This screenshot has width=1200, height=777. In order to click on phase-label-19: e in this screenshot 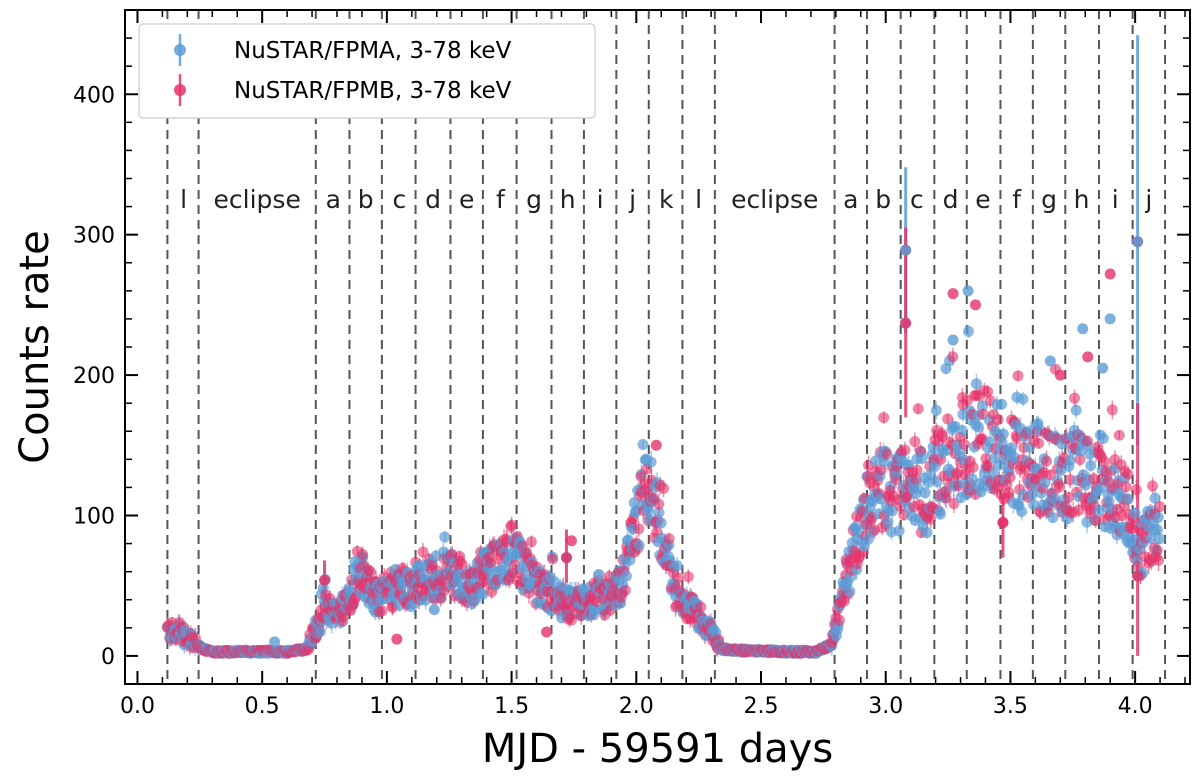, I will do `click(982, 199)`.